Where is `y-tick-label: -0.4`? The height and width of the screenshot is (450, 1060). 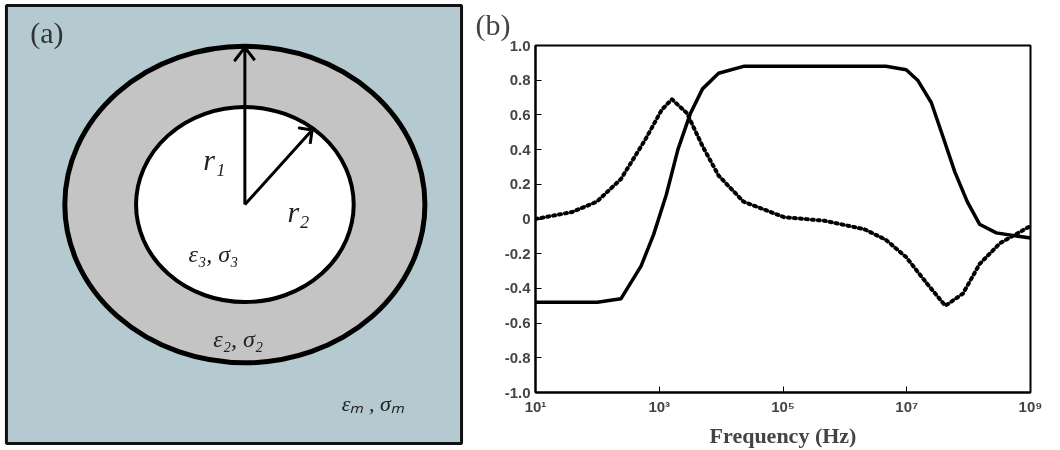 y-tick-label: -0.4 is located at coordinates (518, 288).